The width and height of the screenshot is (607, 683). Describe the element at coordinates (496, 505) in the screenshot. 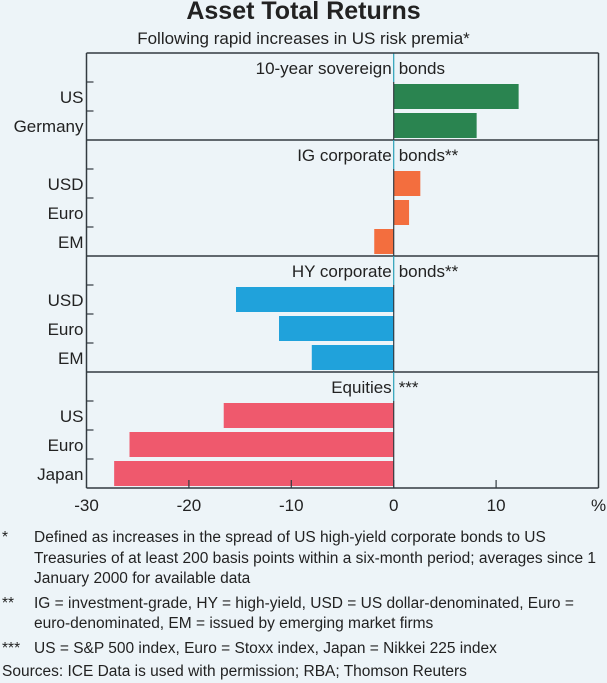

I see `x-tick-label: 10` at that location.